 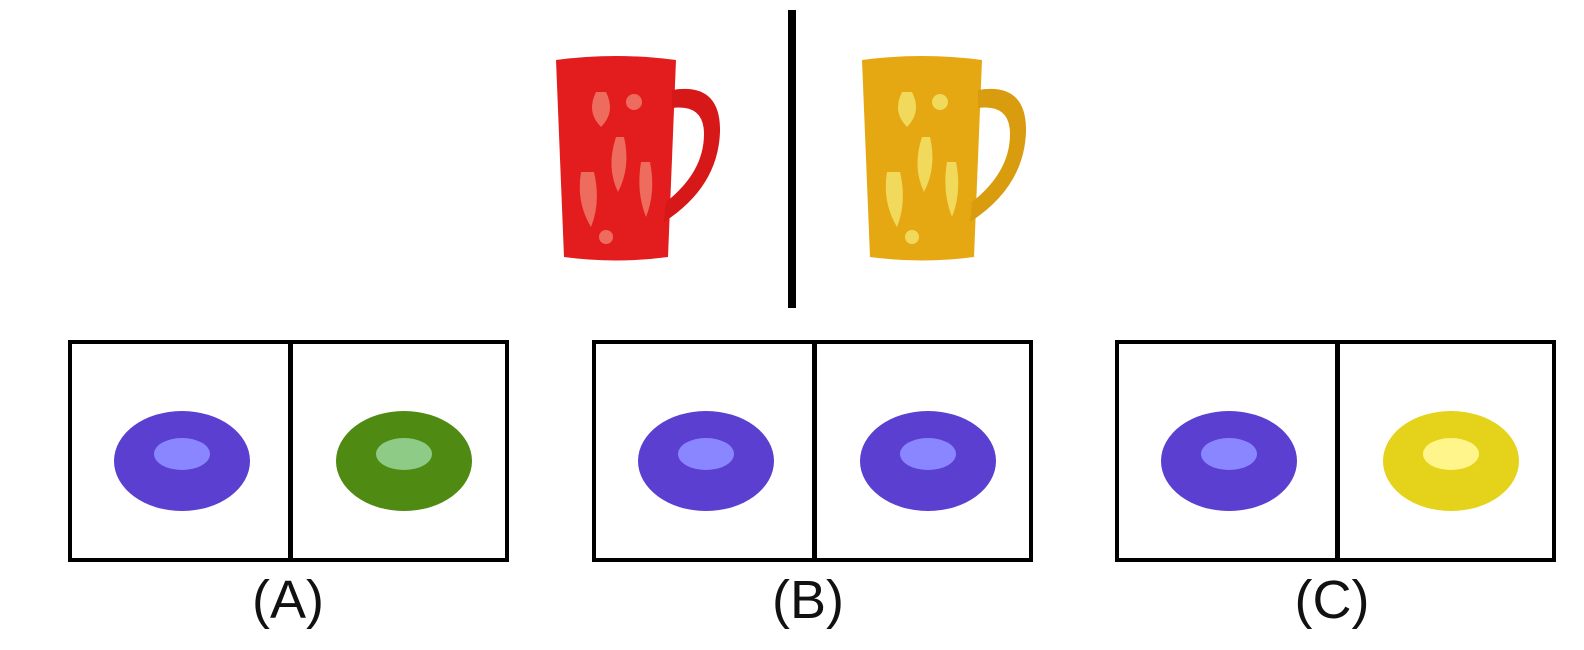 What do you see at coordinates (944, 158) in the screenshot?
I see `yellow-mug-image` at bounding box center [944, 158].